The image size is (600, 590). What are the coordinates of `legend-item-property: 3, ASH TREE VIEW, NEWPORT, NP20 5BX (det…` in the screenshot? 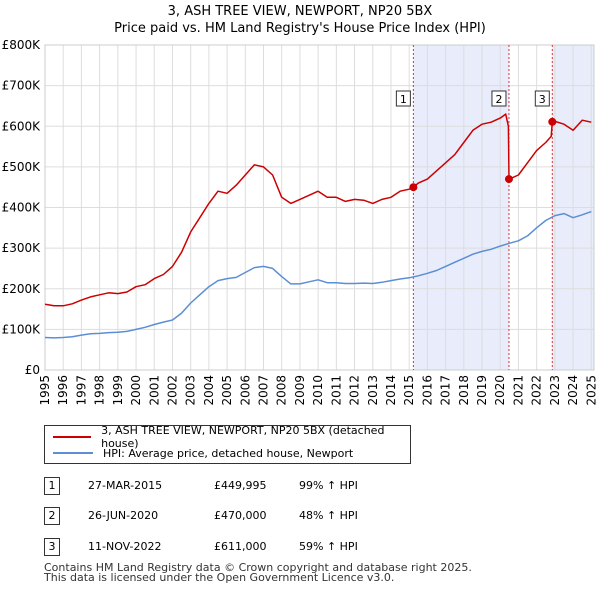 It's located at (227, 437).